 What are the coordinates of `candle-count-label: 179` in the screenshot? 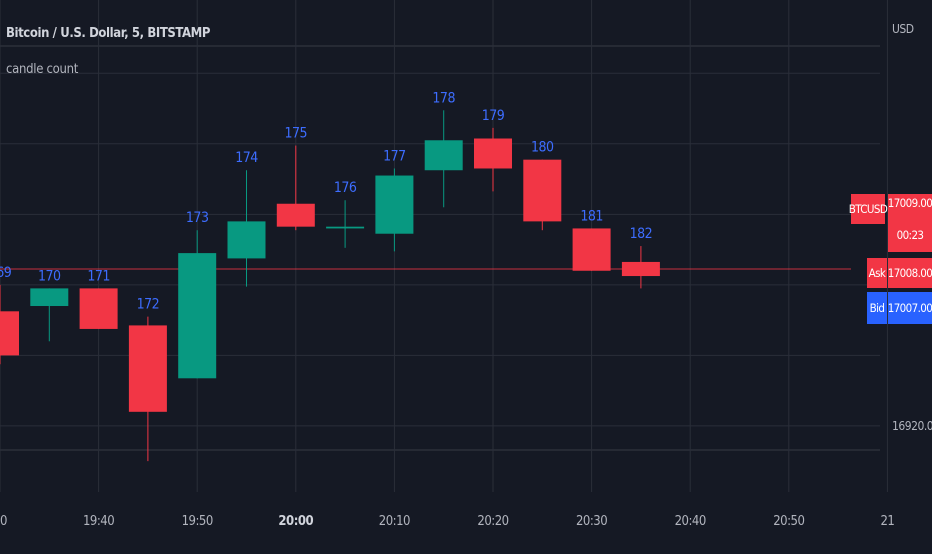 It's located at (493, 116).